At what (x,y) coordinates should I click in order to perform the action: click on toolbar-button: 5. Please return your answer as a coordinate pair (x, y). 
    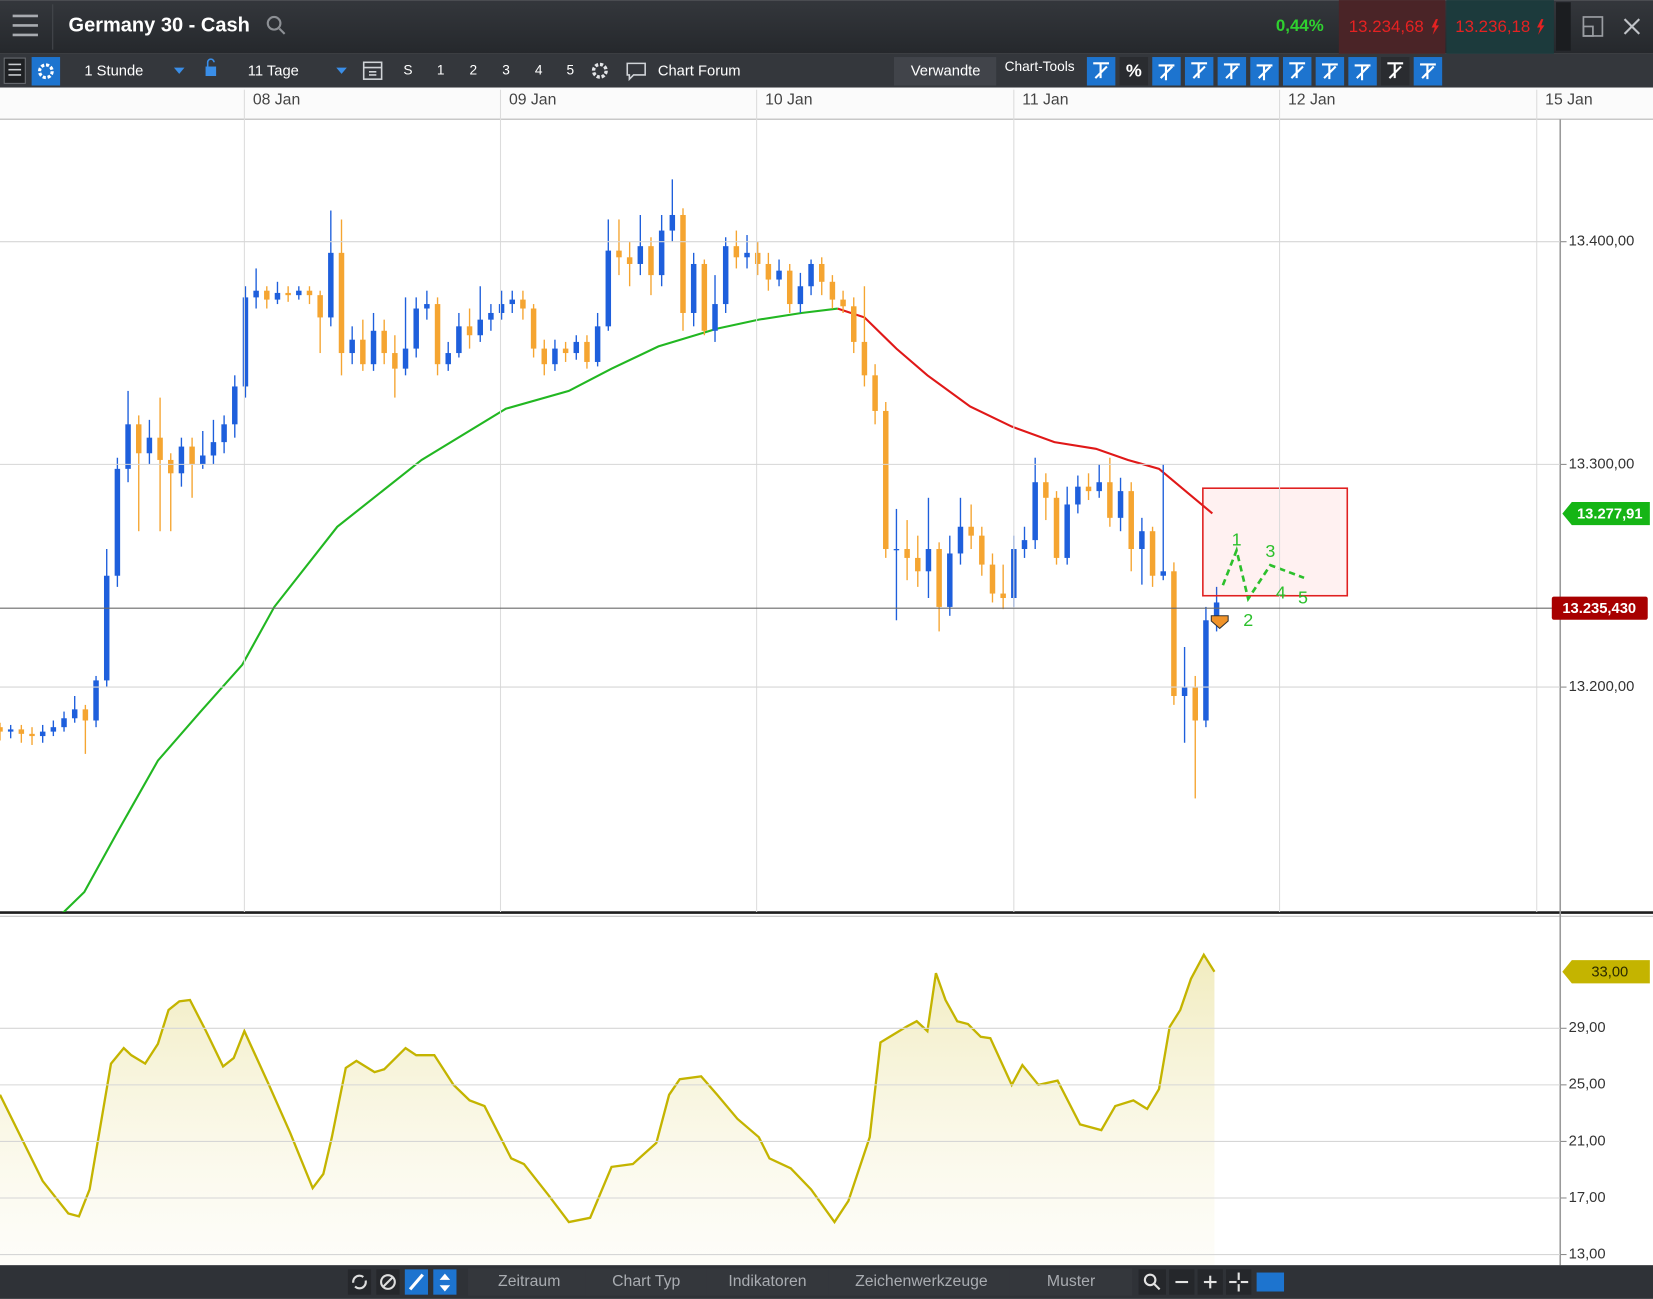
    Looking at the image, I should click on (571, 69).